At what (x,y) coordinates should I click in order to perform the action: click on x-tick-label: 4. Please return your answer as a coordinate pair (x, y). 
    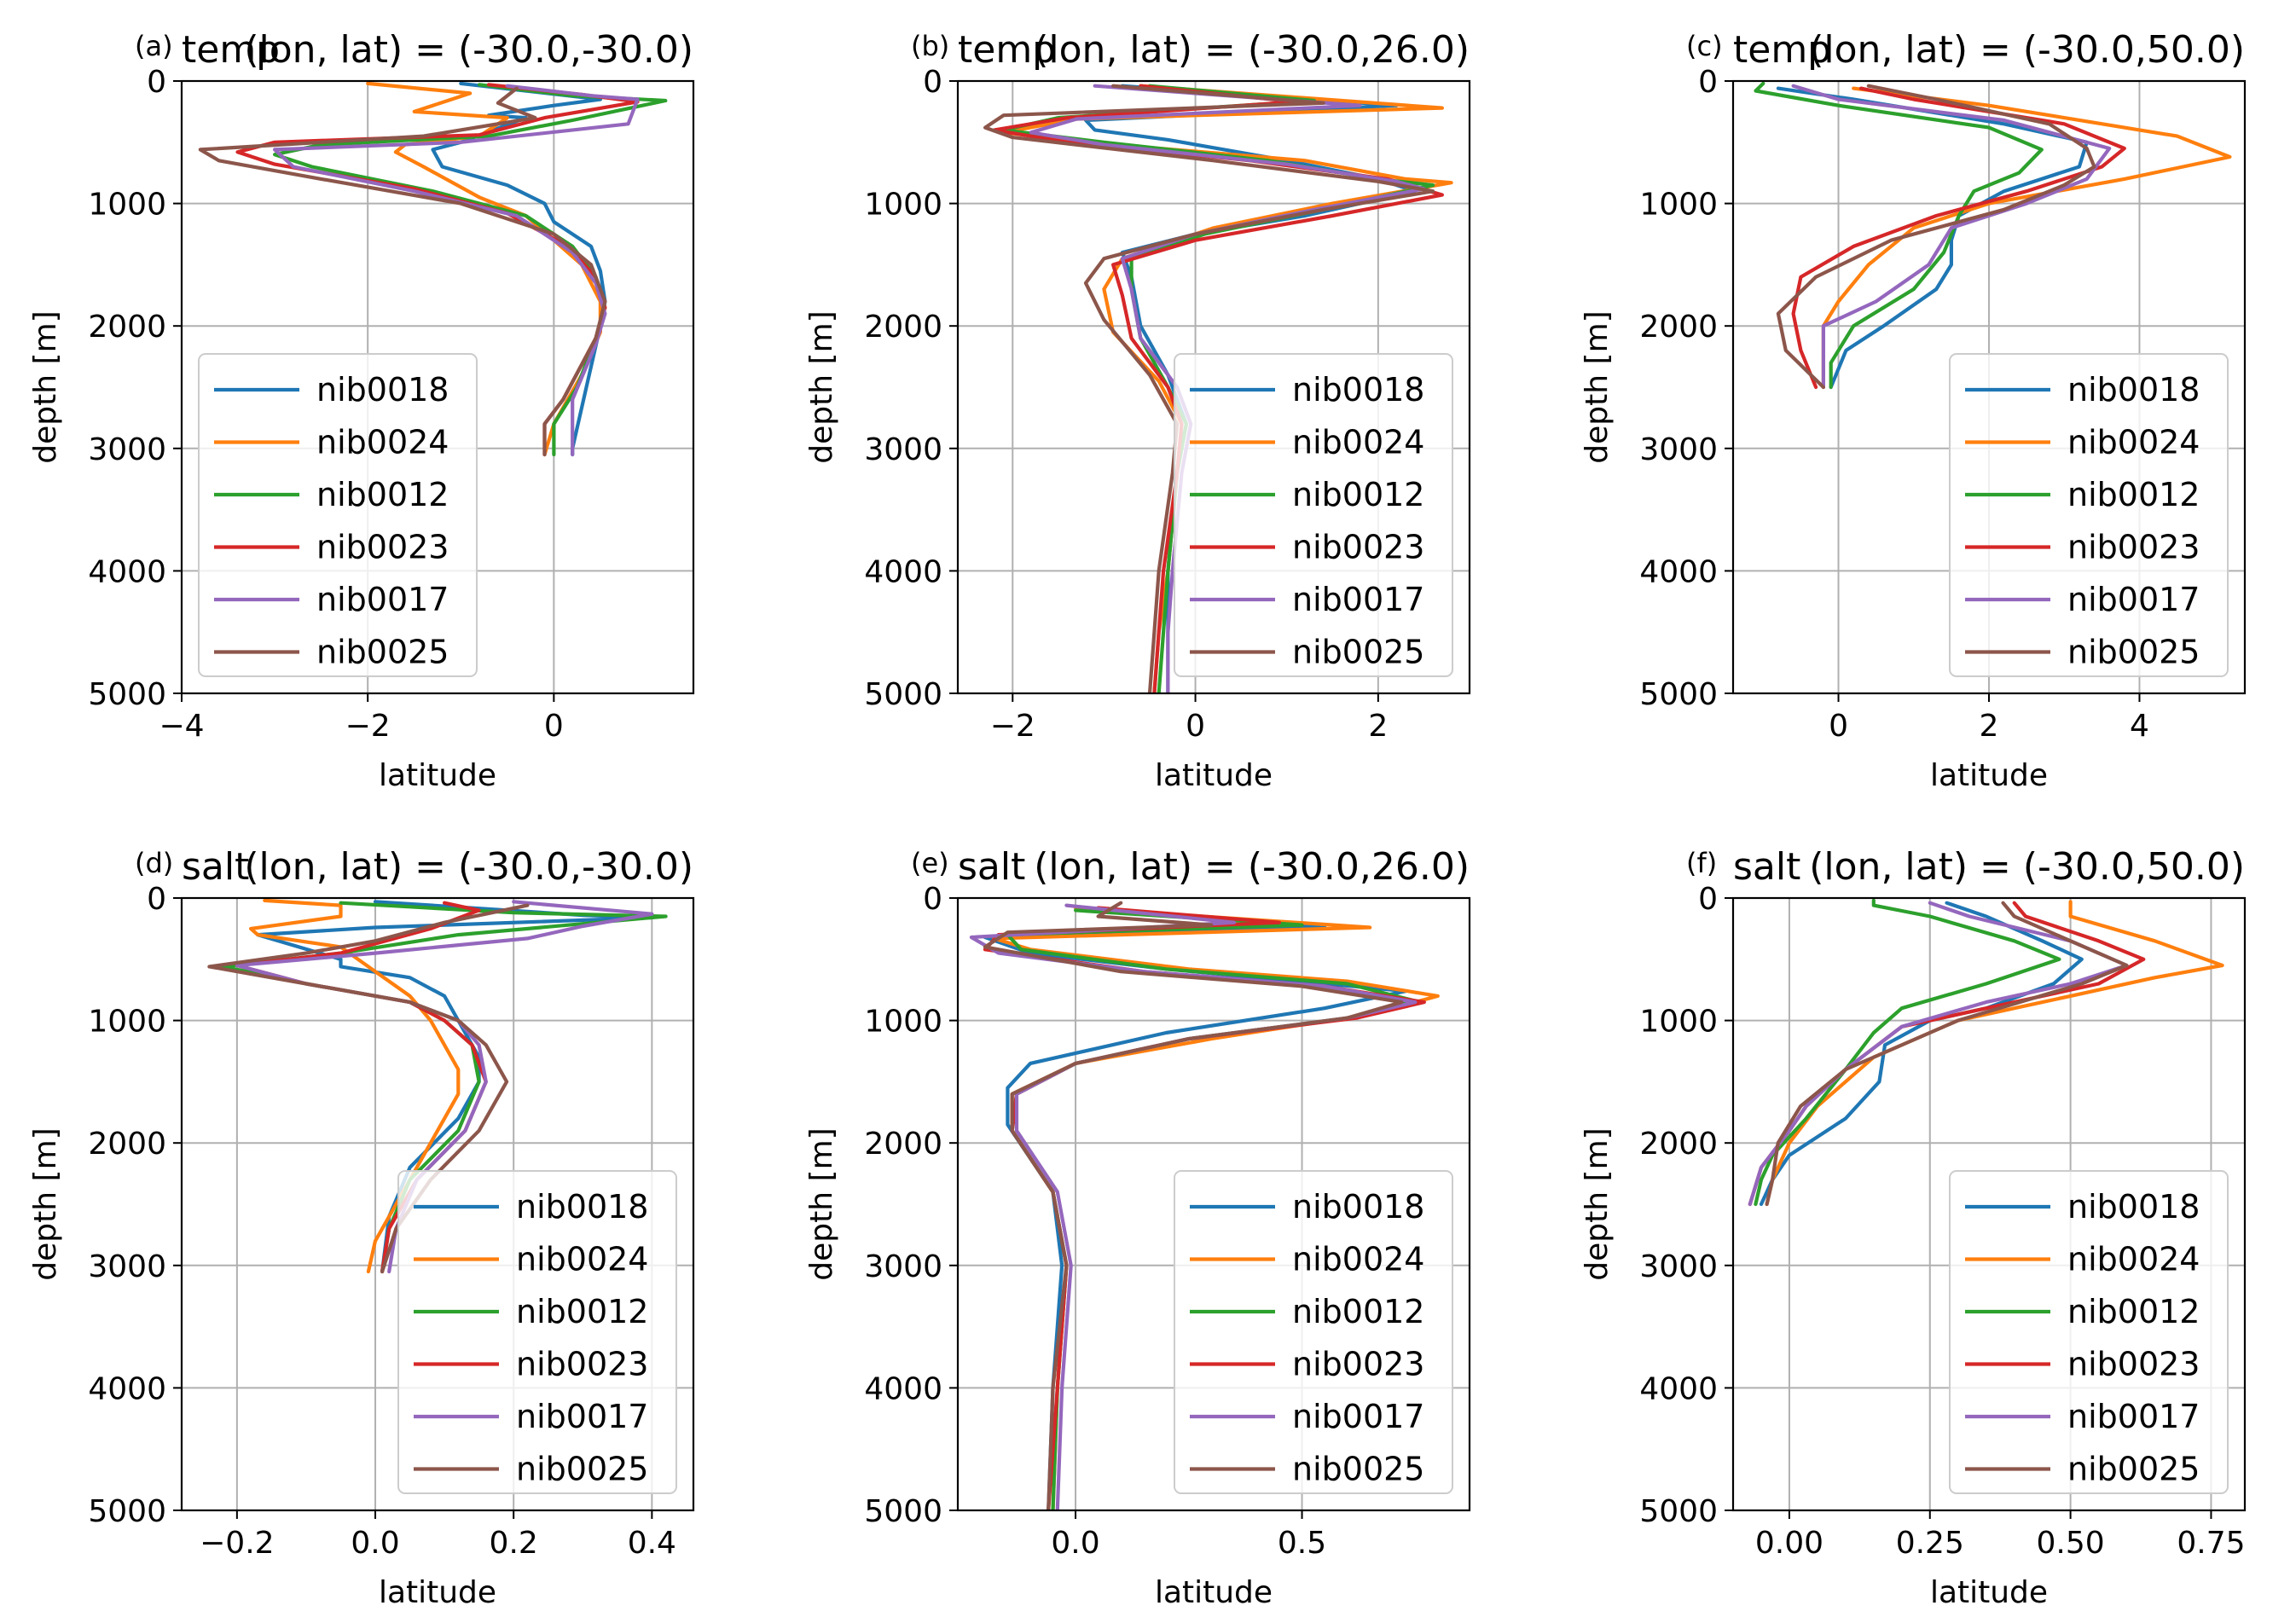
    Looking at the image, I should click on (2139, 726).